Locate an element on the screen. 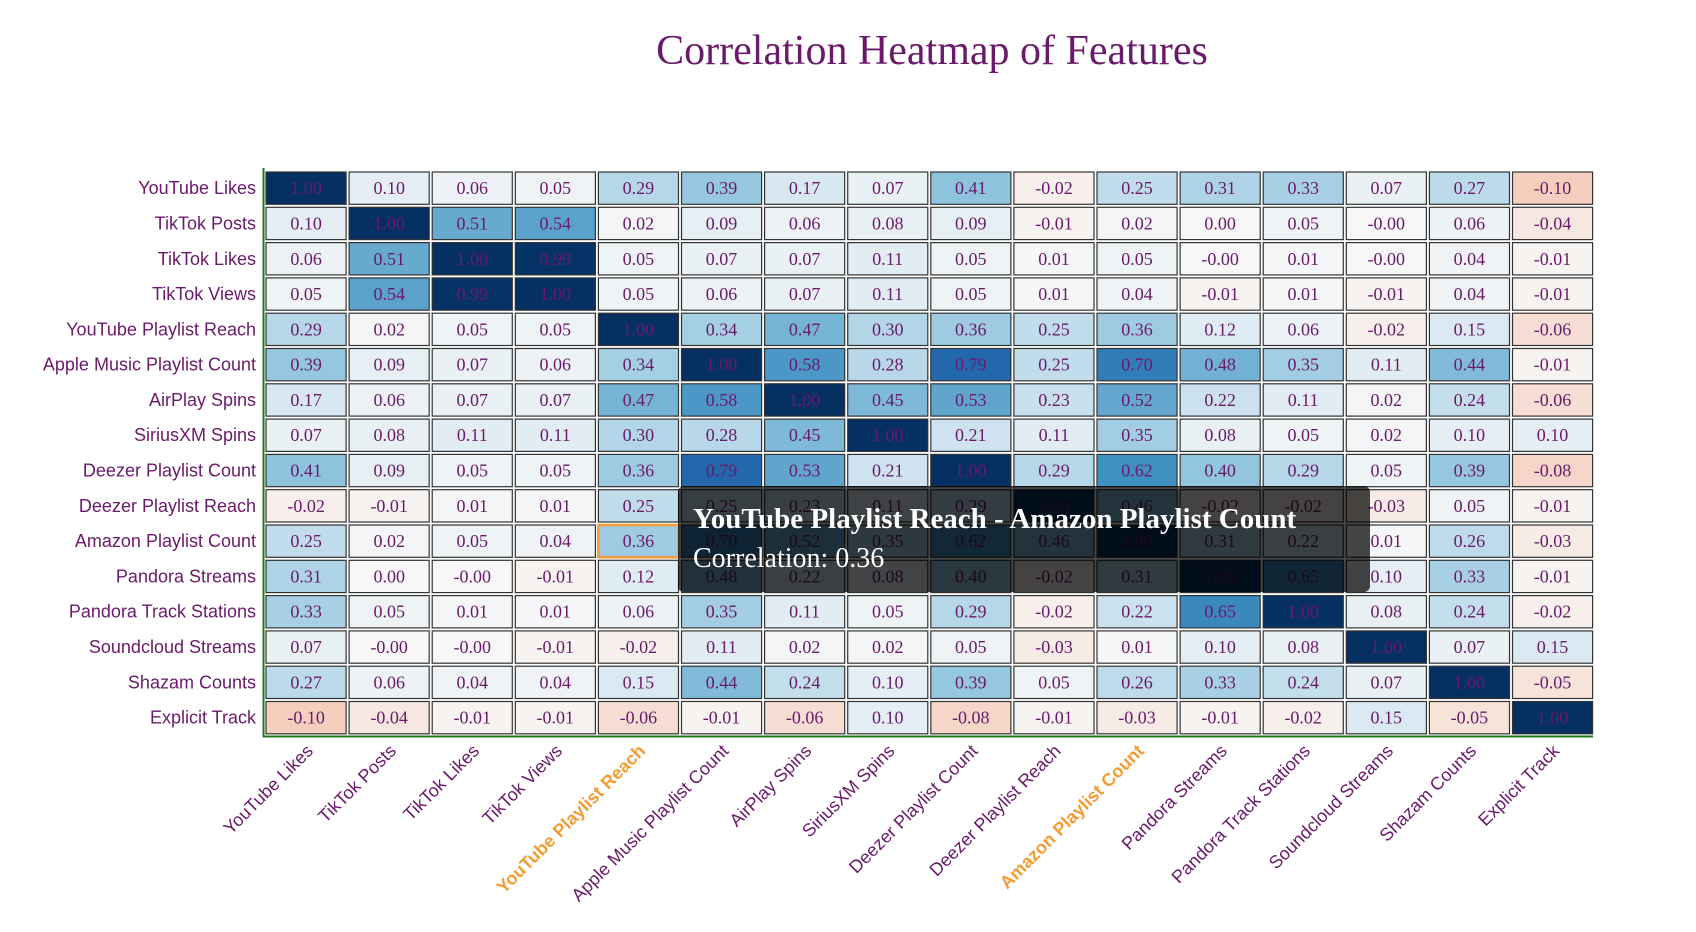 This screenshot has width=1696, height=932. heatmap-cell-soundcloud-streams-x-pandora-track-stations is located at coordinates (1303, 647).